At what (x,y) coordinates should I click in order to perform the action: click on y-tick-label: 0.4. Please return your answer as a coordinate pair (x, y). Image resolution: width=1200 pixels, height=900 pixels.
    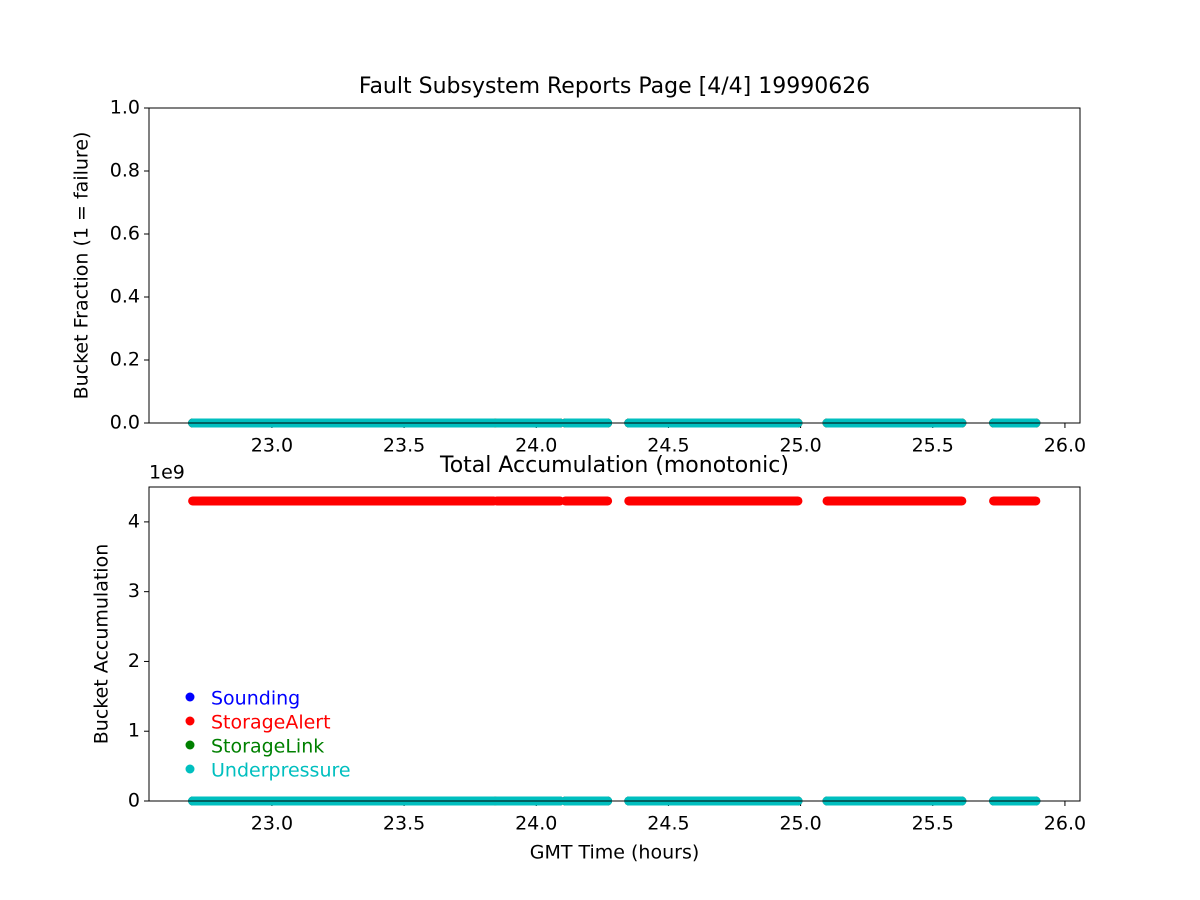
    Looking at the image, I should click on (125, 297).